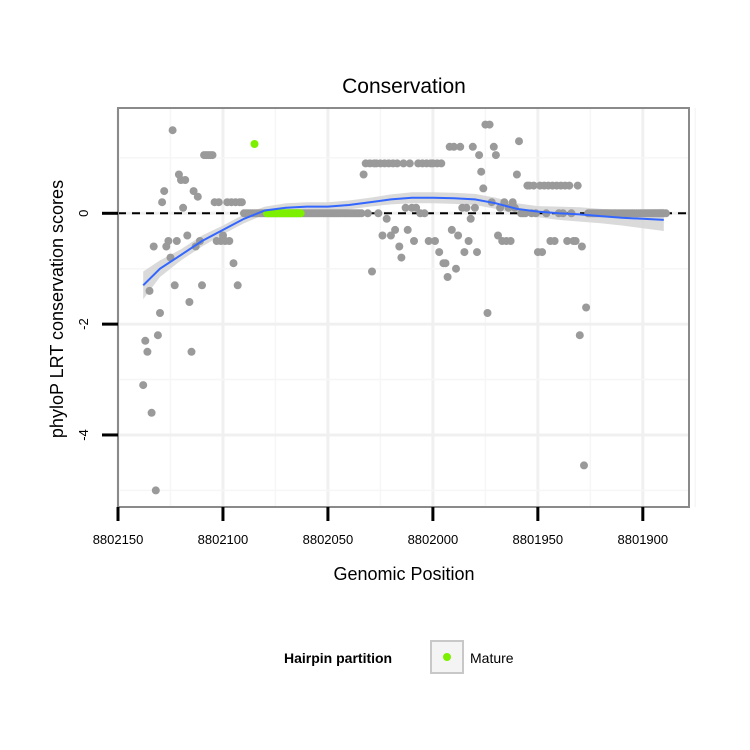 The image size is (750, 750). Describe the element at coordinates (492, 658) in the screenshot. I see `legend-label-mature: Mature` at that location.